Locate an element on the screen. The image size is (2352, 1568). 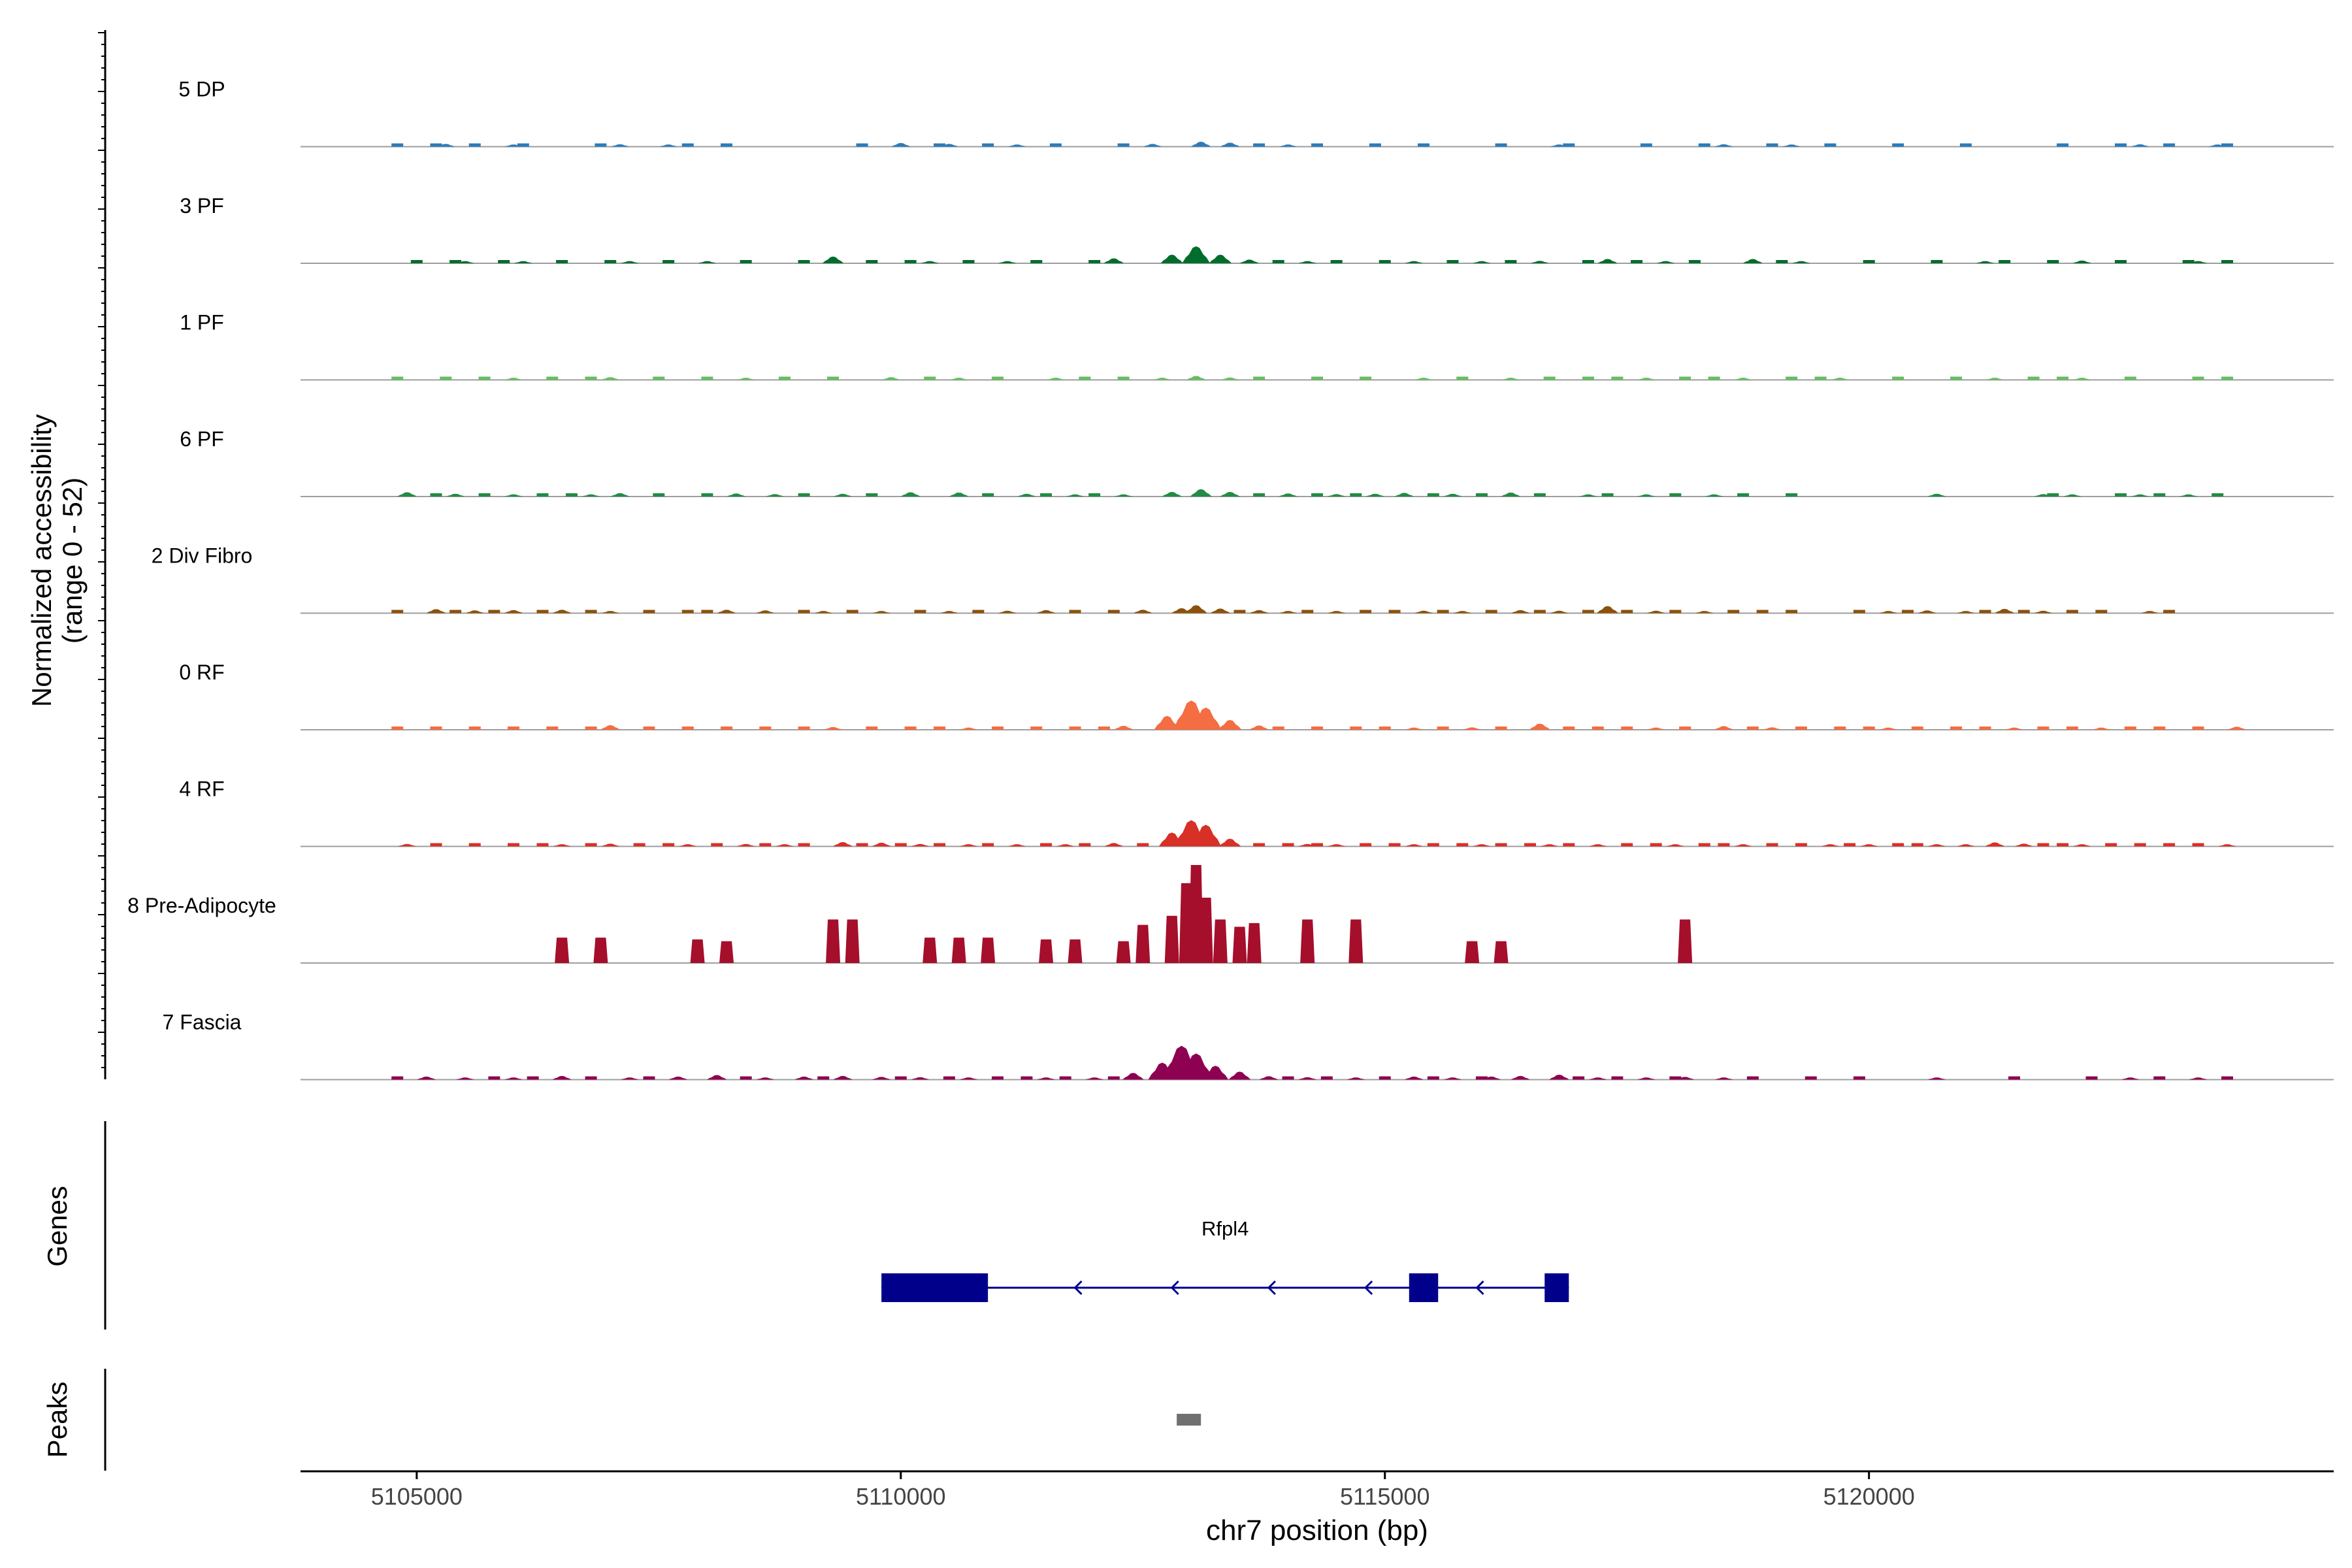
track-3-pf: 3 PF is located at coordinates (1257, 229).